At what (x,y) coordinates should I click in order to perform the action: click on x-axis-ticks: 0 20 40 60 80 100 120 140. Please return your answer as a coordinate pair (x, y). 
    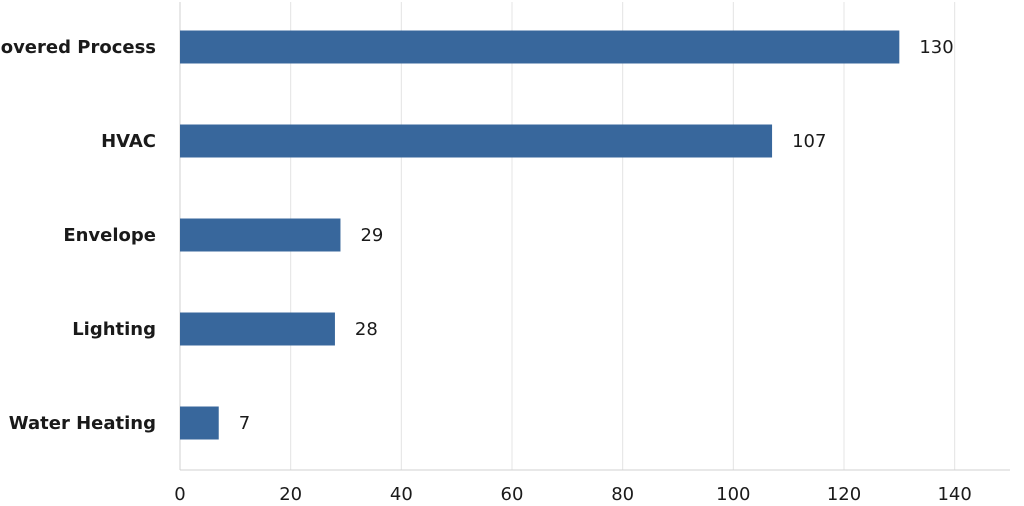
    Looking at the image, I should click on (573, 494).